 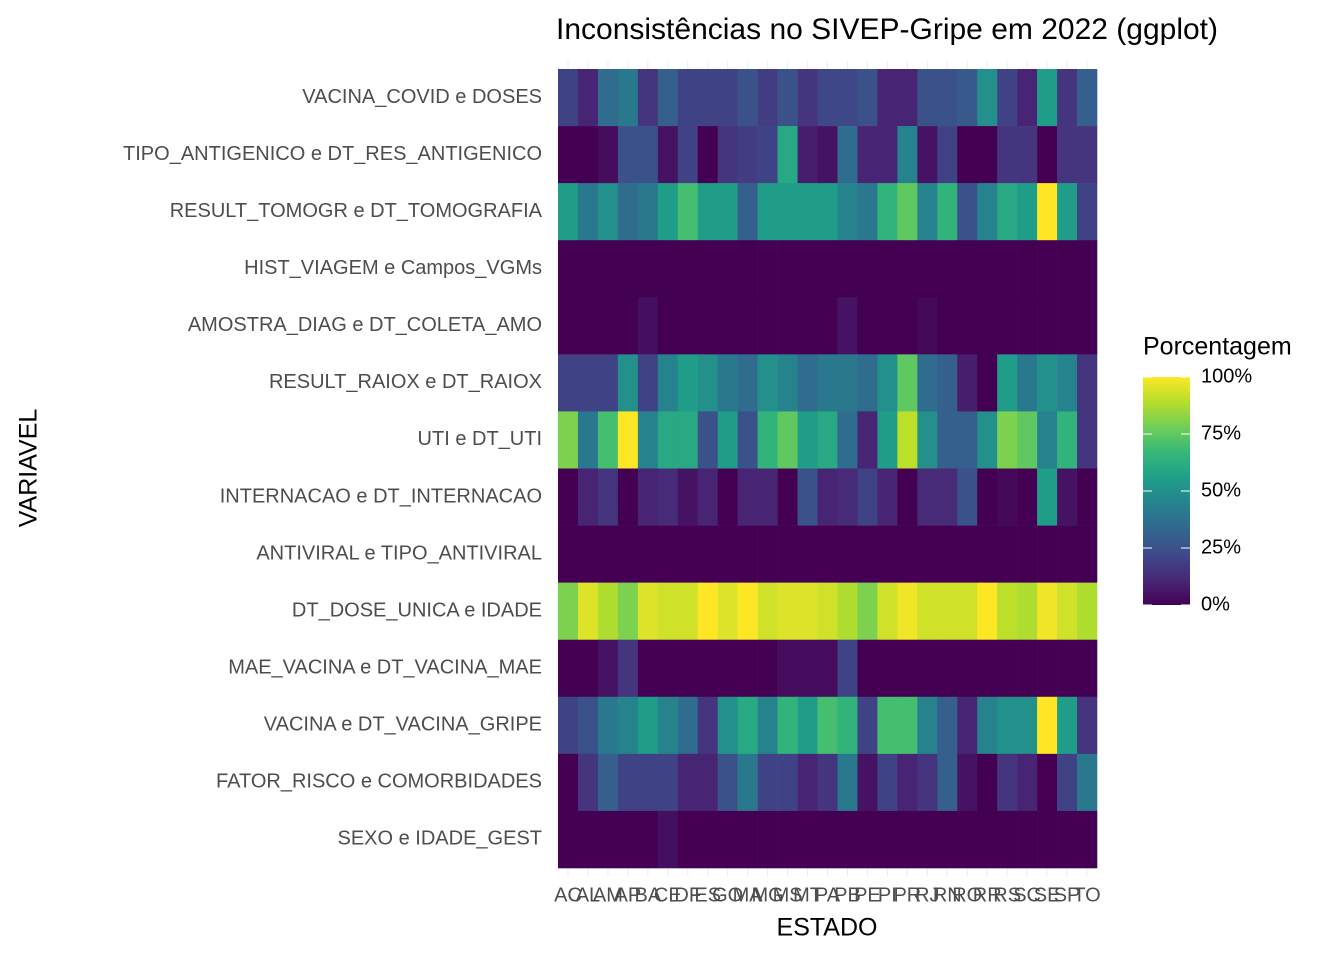 I want to click on x-tick-label: PA, so click(x=828, y=895).